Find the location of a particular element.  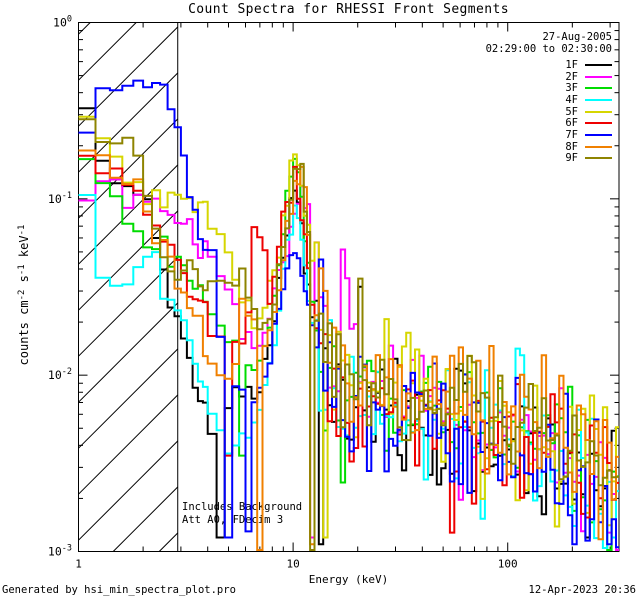

legend-entry-label: 3F is located at coordinates (571, 88).